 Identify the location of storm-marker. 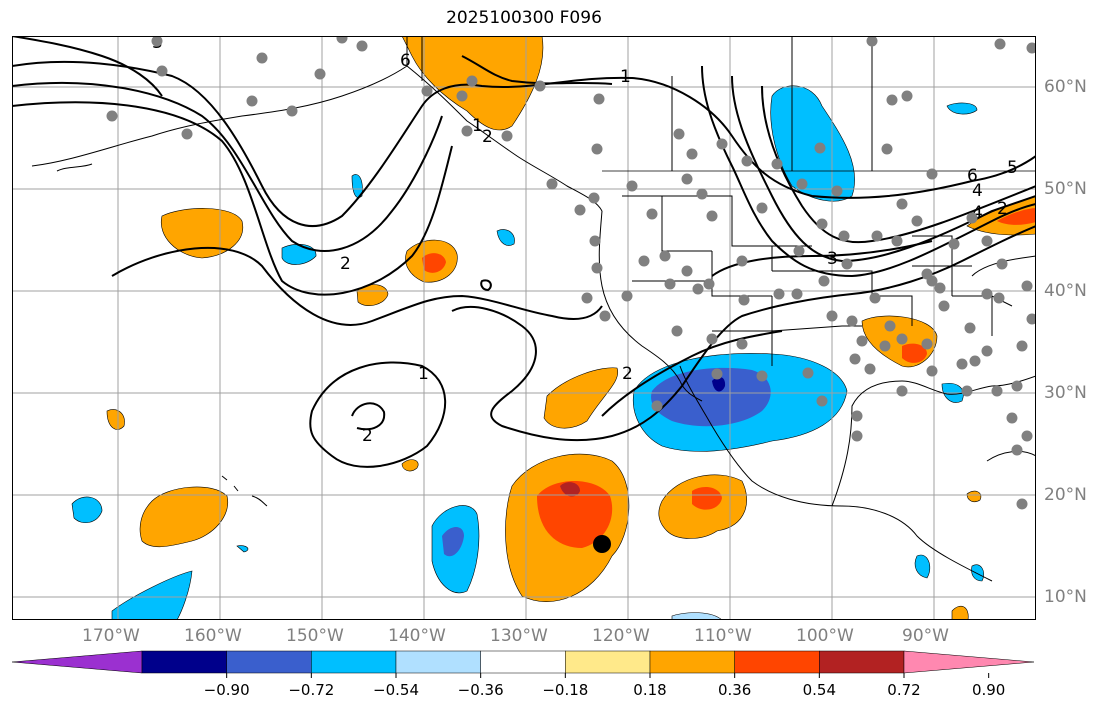
(602, 544).